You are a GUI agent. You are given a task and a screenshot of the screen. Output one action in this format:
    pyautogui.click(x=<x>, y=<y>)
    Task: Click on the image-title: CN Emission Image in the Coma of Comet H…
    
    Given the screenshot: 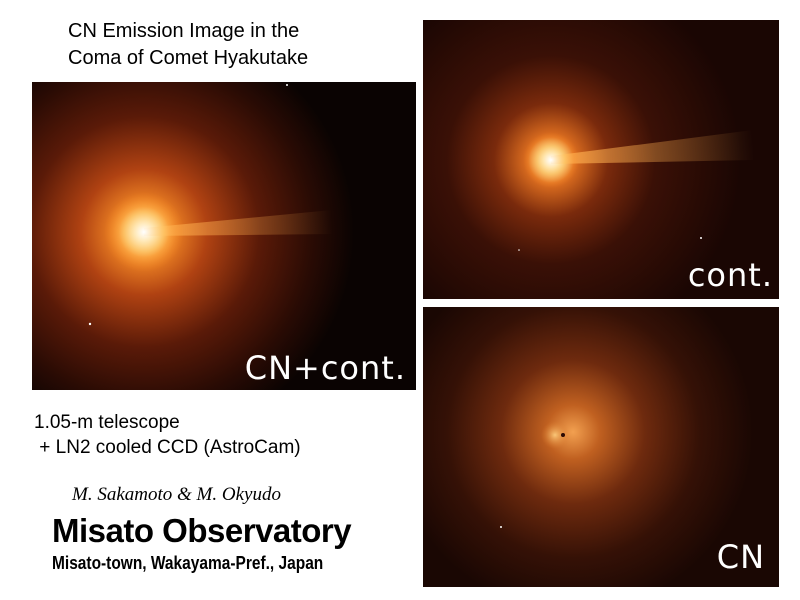 What is the action you would take?
    pyautogui.click(x=233, y=45)
    